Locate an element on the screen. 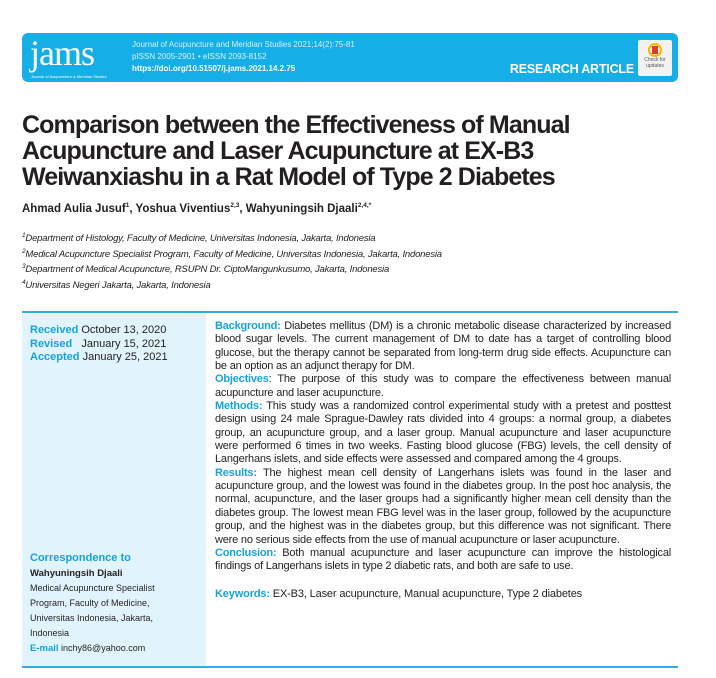 The width and height of the screenshot is (716, 678). correspondence-label: Correspondence to is located at coordinates (80, 558).